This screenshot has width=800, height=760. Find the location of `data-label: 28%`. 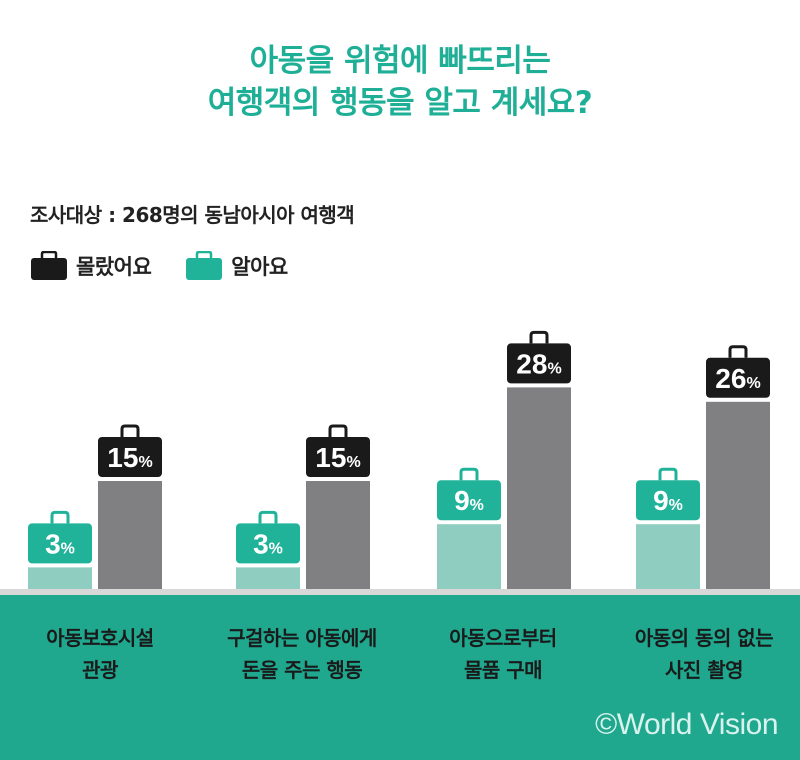

data-label: 28% is located at coordinates (538, 363).